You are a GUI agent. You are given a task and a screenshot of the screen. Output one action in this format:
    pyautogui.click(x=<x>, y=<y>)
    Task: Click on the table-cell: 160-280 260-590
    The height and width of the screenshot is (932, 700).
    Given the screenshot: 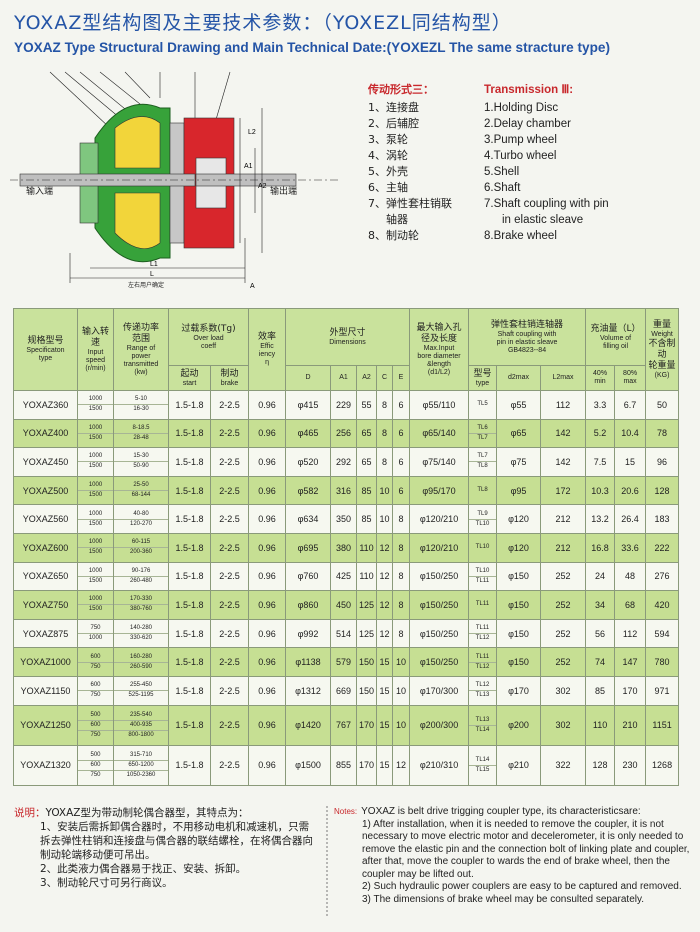 What is the action you would take?
    pyautogui.click(x=141, y=662)
    